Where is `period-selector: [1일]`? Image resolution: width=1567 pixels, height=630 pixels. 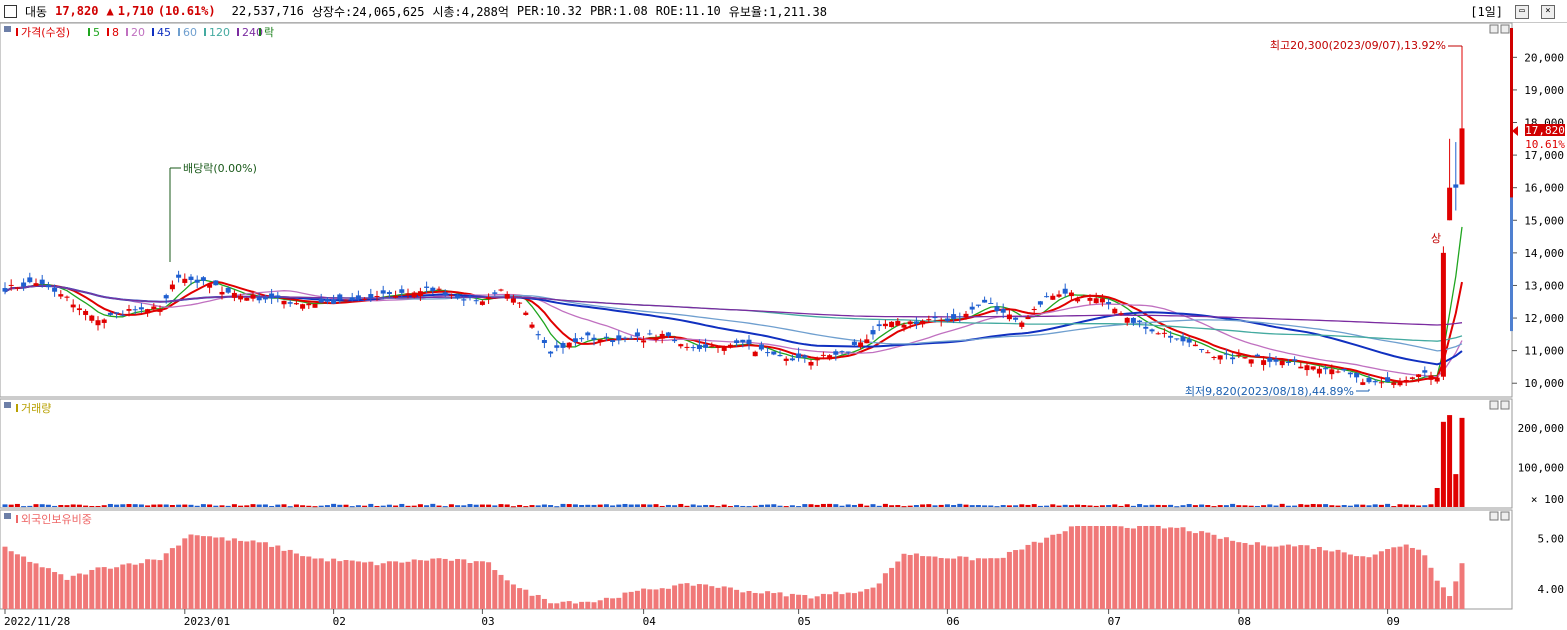
period-selector: [1일] is located at coordinates (1486, 12).